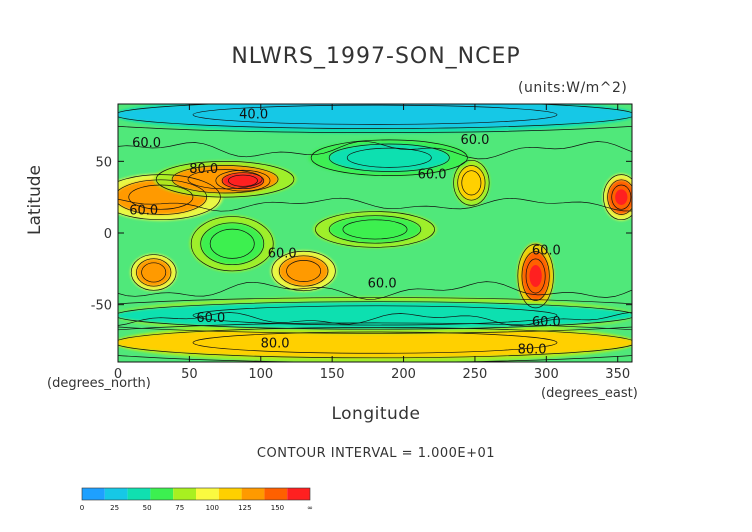  Describe the element at coordinates (403, 374) in the screenshot. I see `x-tick-label: 200` at that location.